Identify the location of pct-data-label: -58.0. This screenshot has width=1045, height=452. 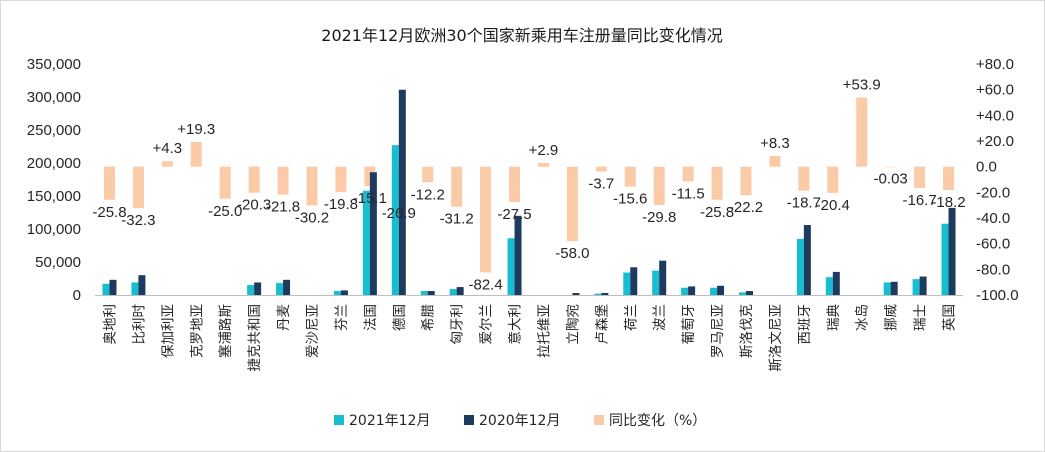
(572, 253).